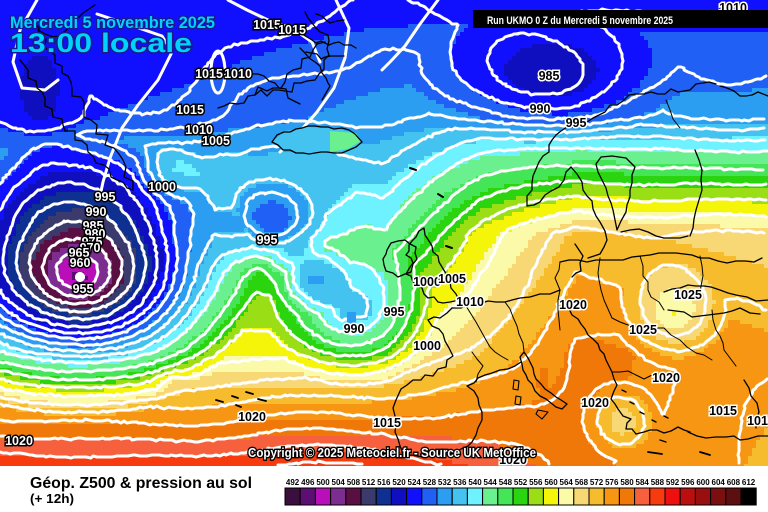  What do you see at coordinates (430, 482) in the screenshot?
I see `svg-text: 528` at bounding box center [430, 482].